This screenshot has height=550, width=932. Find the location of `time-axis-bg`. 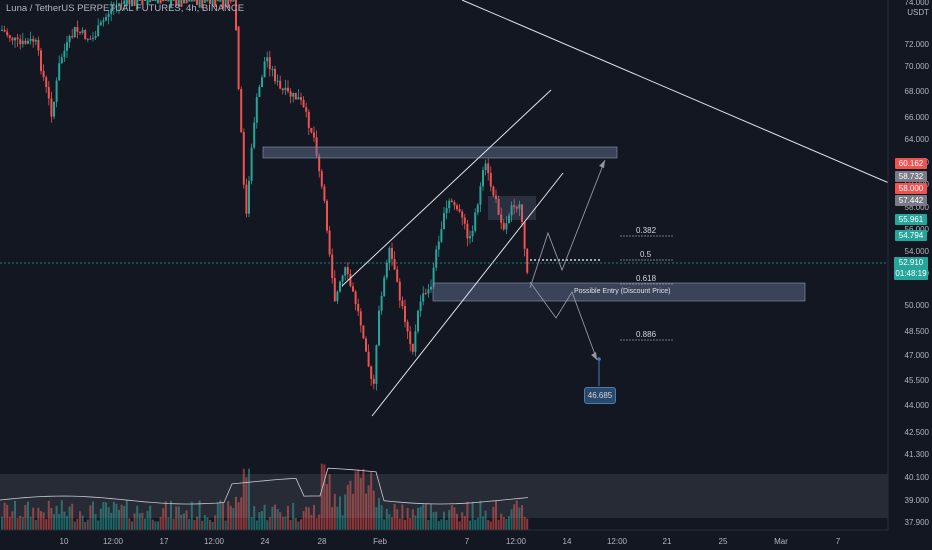

time-axis-bg is located at coordinates (466, 540).